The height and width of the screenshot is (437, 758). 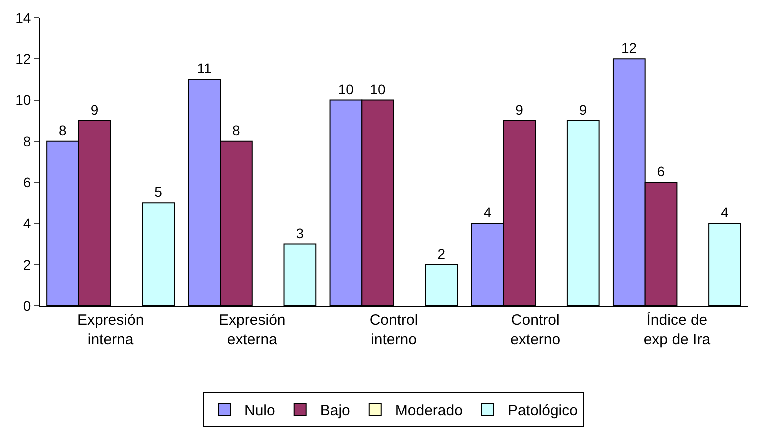 What do you see at coordinates (543, 411) in the screenshot?
I see `legend-label: Patológico` at bounding box center [543, 411].